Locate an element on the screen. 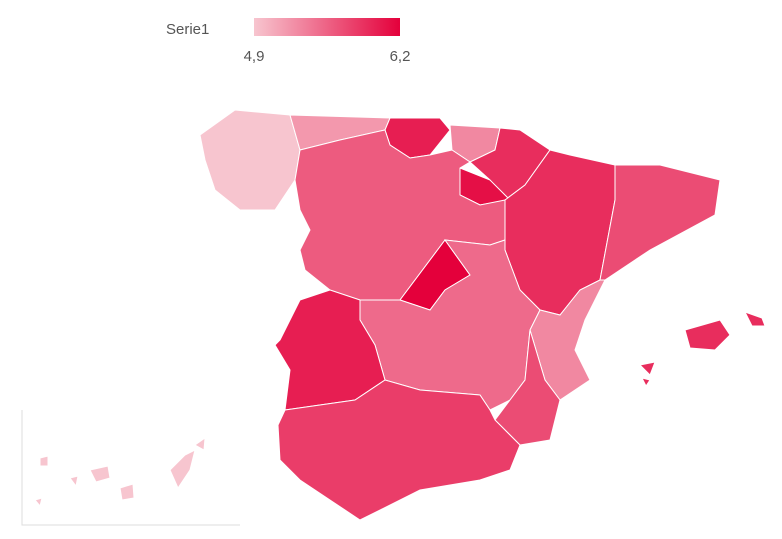 This screenshot has width=782, height=539. legend-max: 6,2 is located at coordinates (400, 56).